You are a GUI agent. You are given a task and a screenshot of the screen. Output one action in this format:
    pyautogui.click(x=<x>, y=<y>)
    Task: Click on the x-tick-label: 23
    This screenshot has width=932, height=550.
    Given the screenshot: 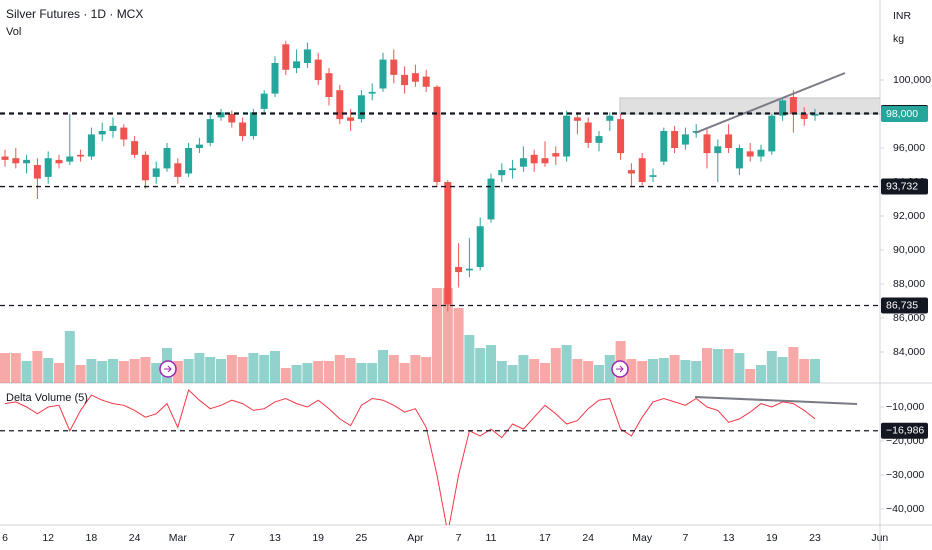 What is the action you would take?
    pyautogui.click(x=815, y=538)
    